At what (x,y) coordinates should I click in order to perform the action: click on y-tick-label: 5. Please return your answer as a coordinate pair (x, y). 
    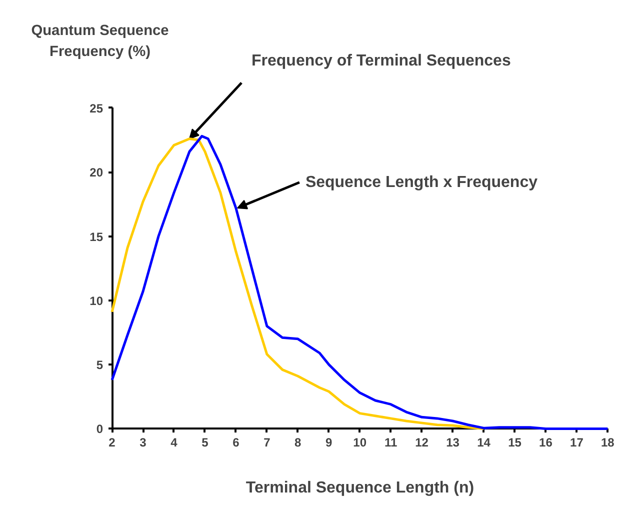
    Looking at the image, I should click on (100, 365).